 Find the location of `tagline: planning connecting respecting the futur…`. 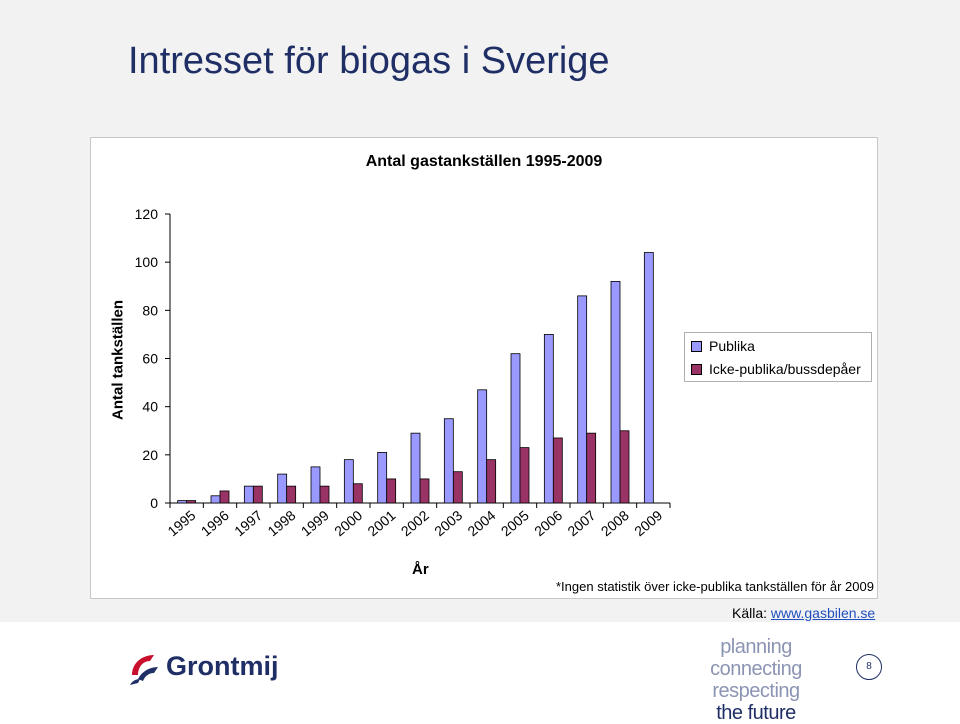

tagline: planning connecting respecting the futur… is located at coordinates (756, 680).